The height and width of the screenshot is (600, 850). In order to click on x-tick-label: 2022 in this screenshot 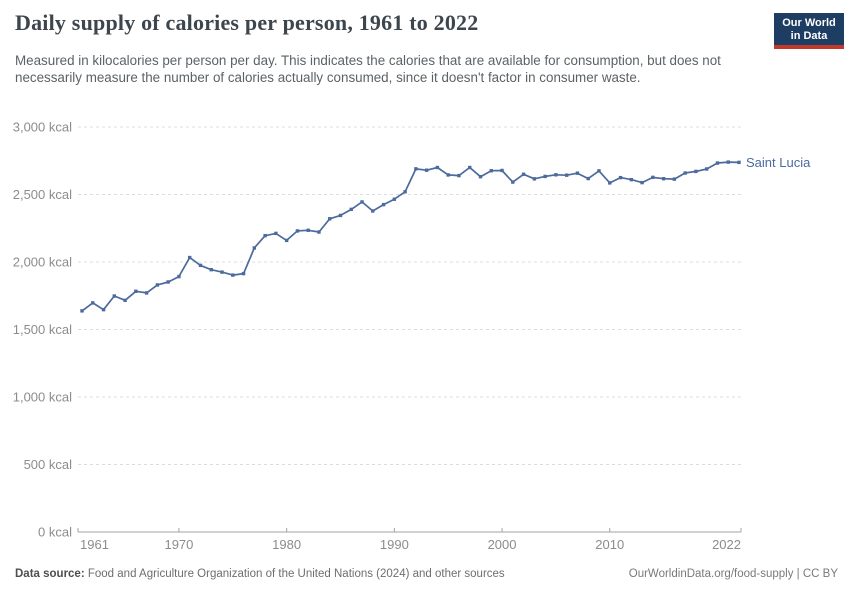, I will do `click(726, 544)`.